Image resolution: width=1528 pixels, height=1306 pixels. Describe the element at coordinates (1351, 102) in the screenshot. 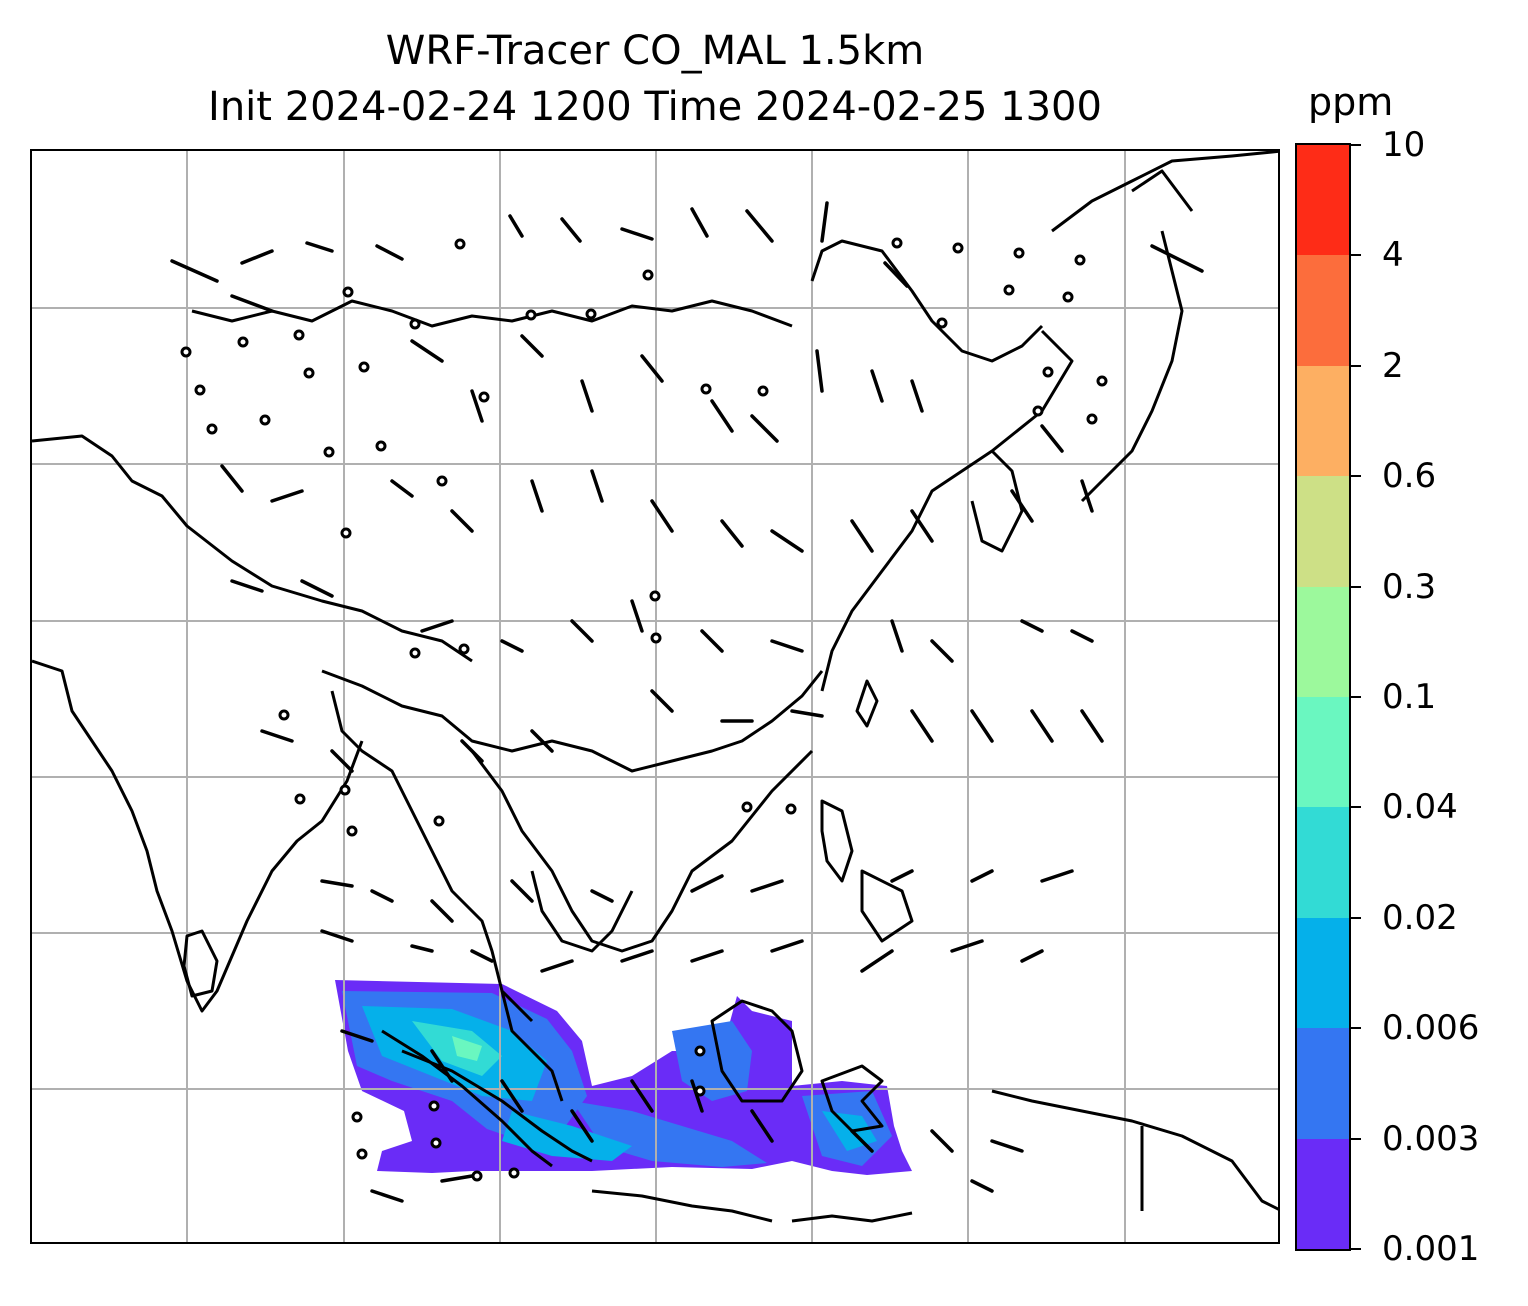

I see `colorbar-unit-label: ppm` at that location.